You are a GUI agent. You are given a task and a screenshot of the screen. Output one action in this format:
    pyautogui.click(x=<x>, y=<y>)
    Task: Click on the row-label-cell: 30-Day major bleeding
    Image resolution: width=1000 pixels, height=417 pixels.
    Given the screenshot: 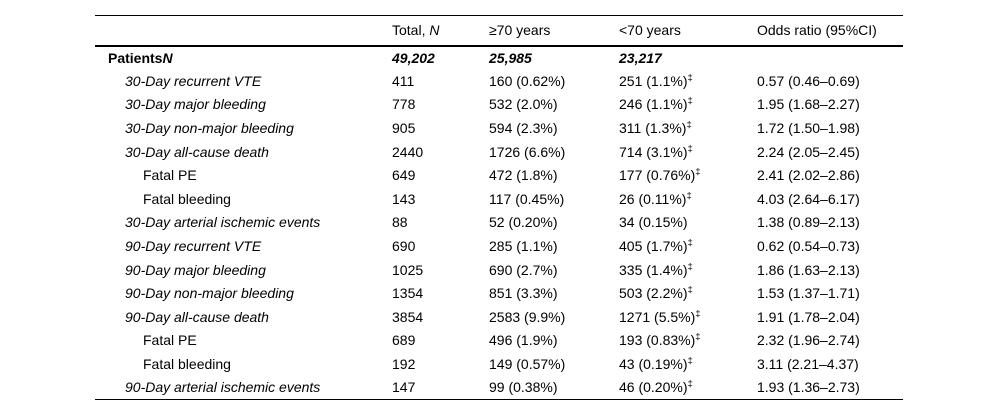 What is the action you would take?
    pyautogui.click(x=242, y=105)
    